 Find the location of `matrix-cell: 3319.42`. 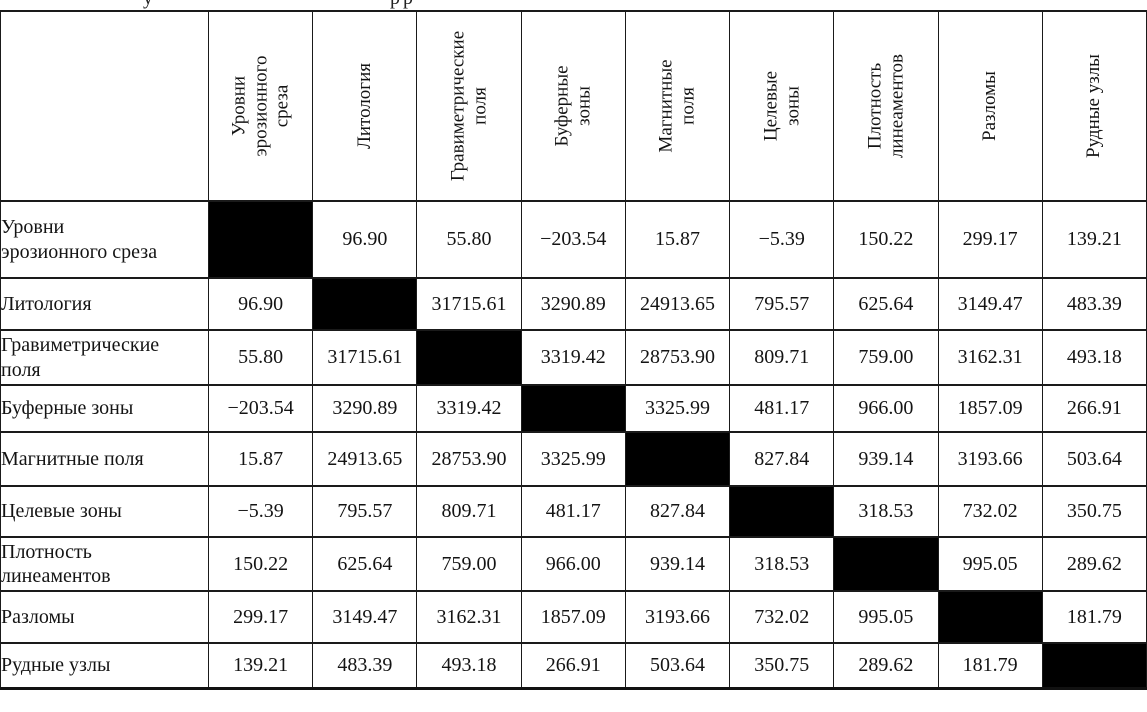

matrix-cell: 3319.42 is located at coordinates (573, 357).